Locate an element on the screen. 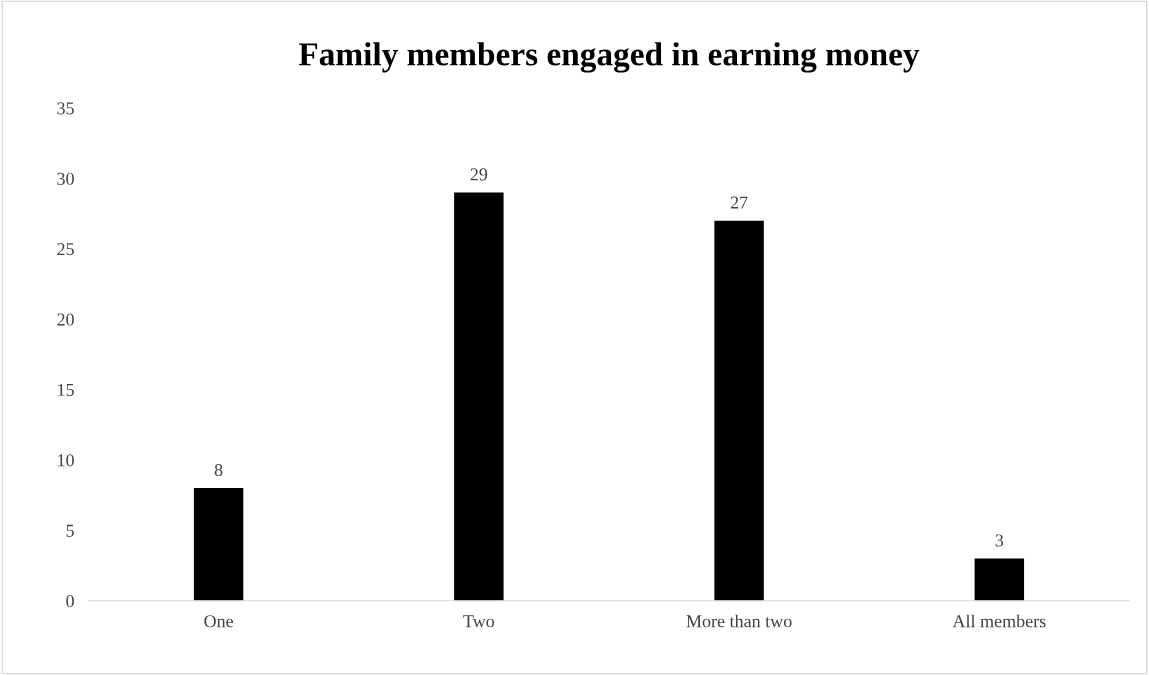 The width and height of the screenshot is (1149, 675). y-tick-label: 0 is located at coordinates (70, 601).